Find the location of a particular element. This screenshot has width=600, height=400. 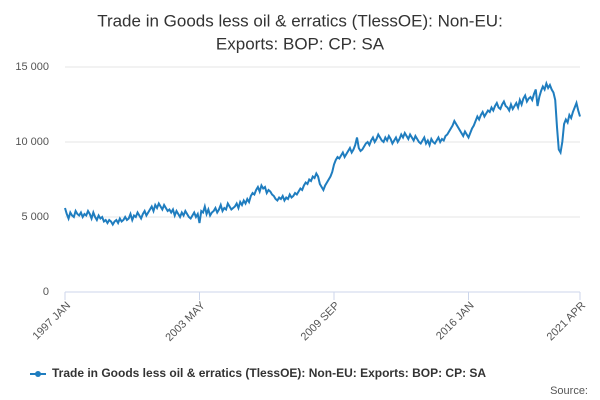

legend-marker is located at coordinates (38, 374).